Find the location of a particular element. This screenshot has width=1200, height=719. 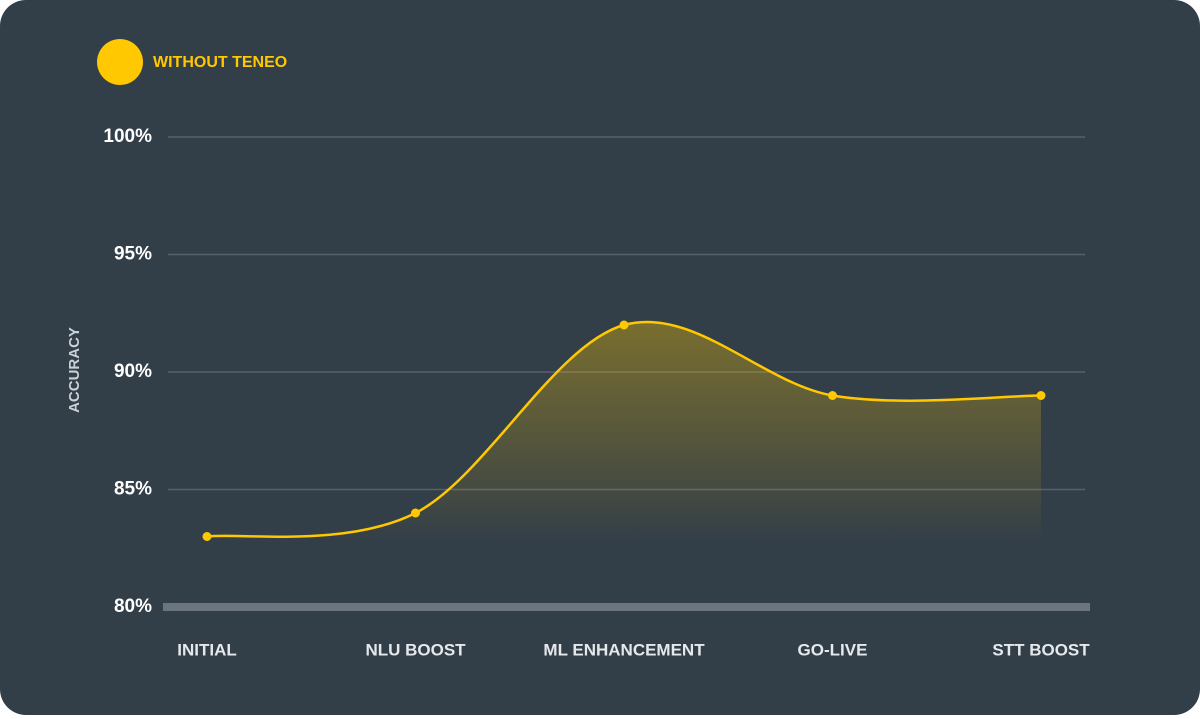

x-tick-label: INITIAL is located at coordinates (207, 649).